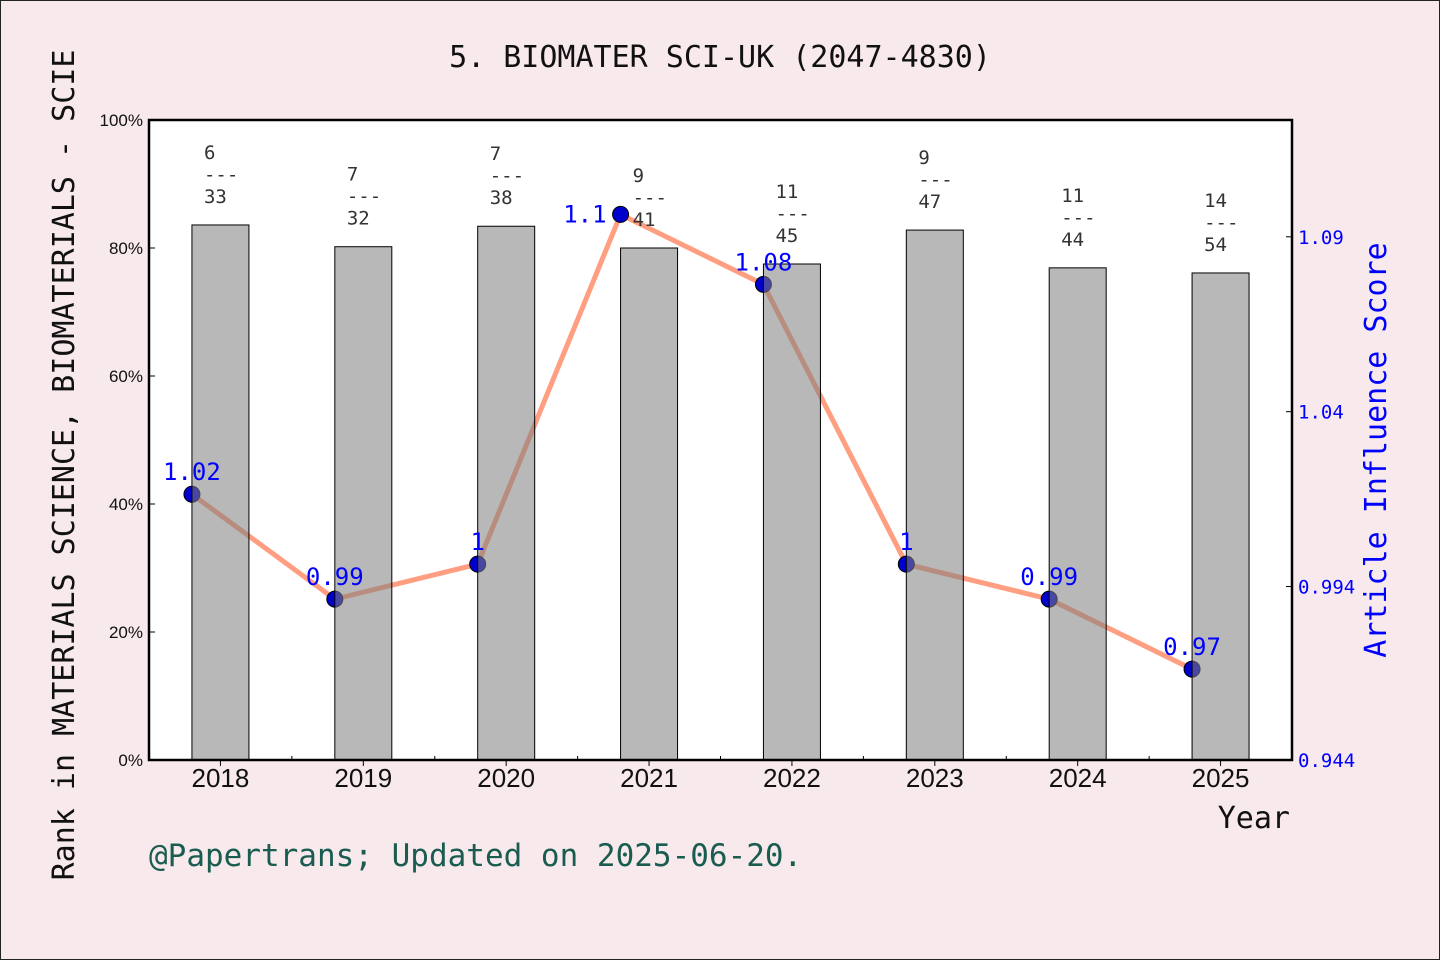 The height and width of the screenshot is (960, 1440). I want to click on y2-tick-label: 0.994, so click(1326, 588).